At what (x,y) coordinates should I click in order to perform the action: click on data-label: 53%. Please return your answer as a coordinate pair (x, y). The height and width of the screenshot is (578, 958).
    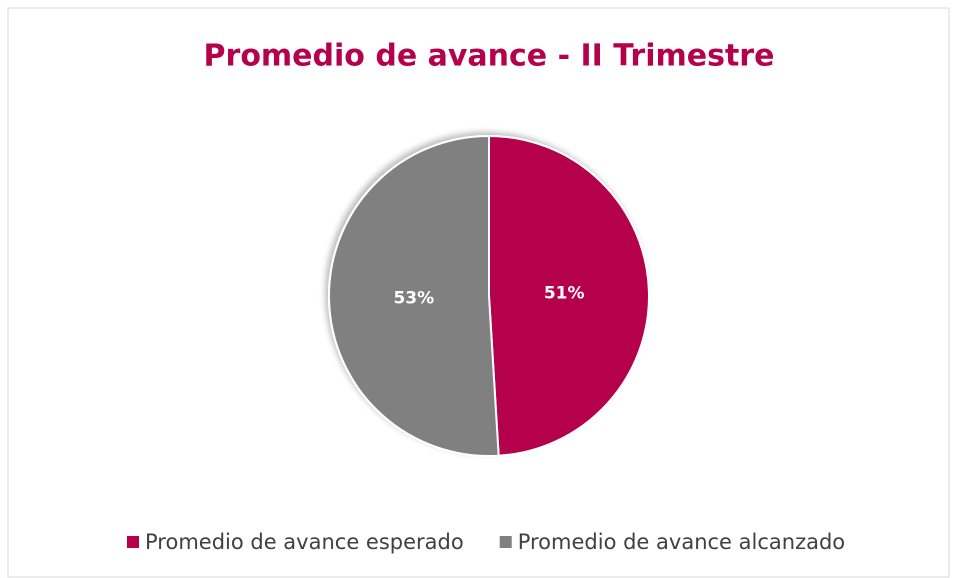
    Looking at the image, I should click on (413, 298).